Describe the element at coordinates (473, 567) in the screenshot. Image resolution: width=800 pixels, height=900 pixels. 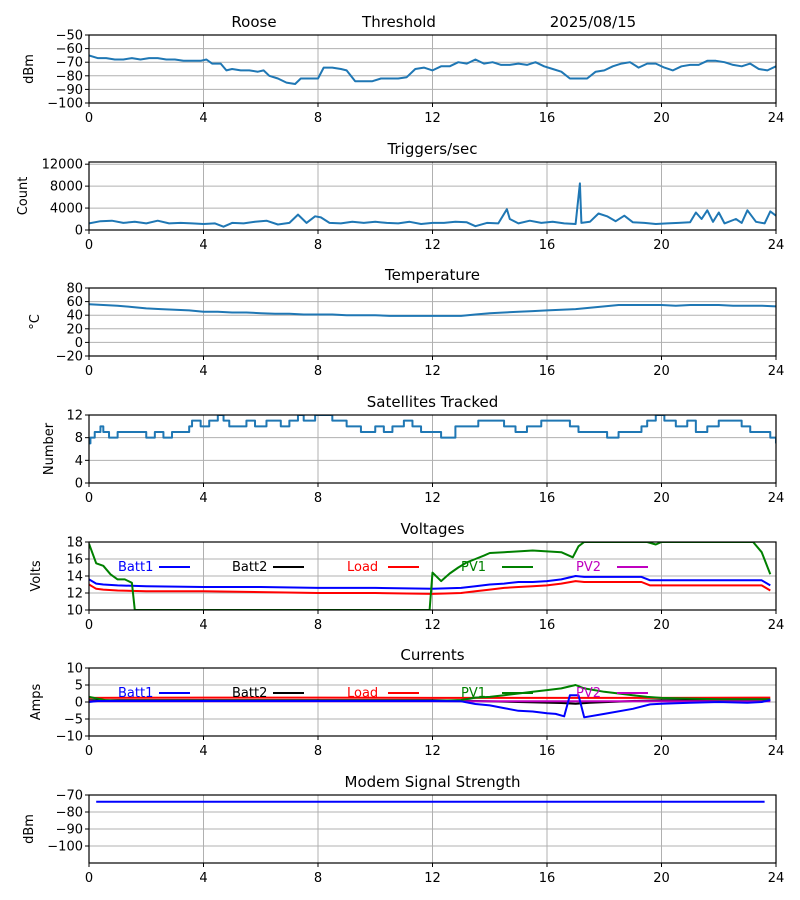
I see `legend-label-pv1: PV1` at that location.